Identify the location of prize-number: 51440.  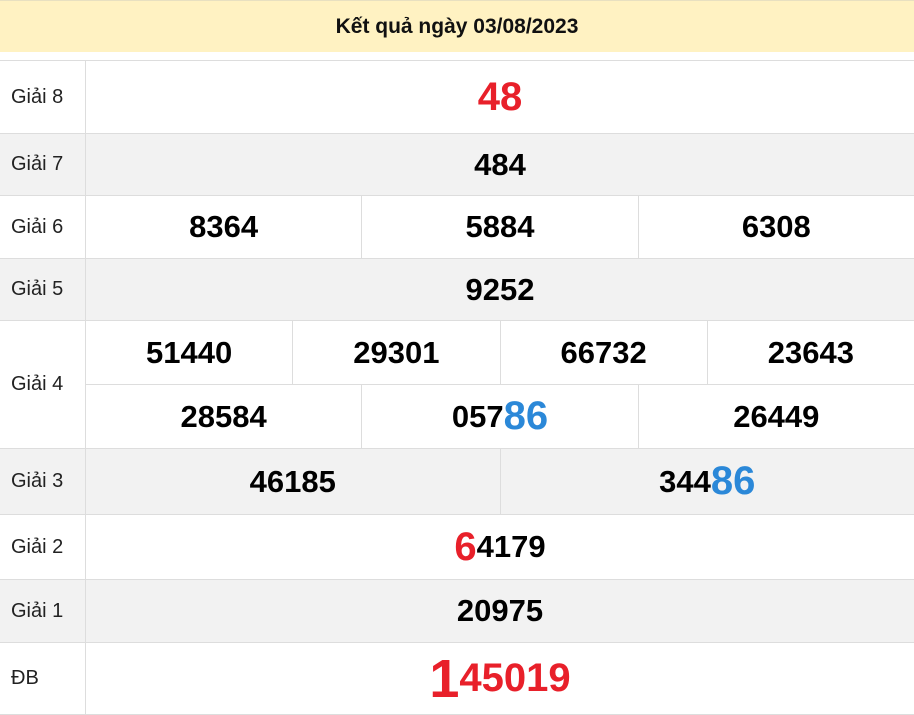
(189, 352).